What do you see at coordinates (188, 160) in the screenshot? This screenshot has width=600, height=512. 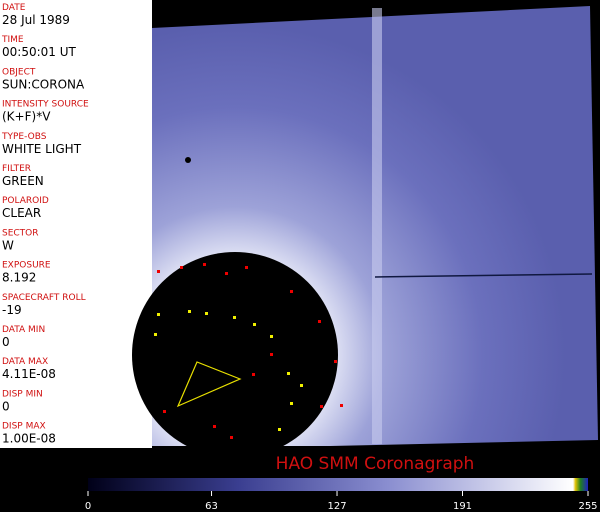 I see `spot` at bounding box center [188, 160].